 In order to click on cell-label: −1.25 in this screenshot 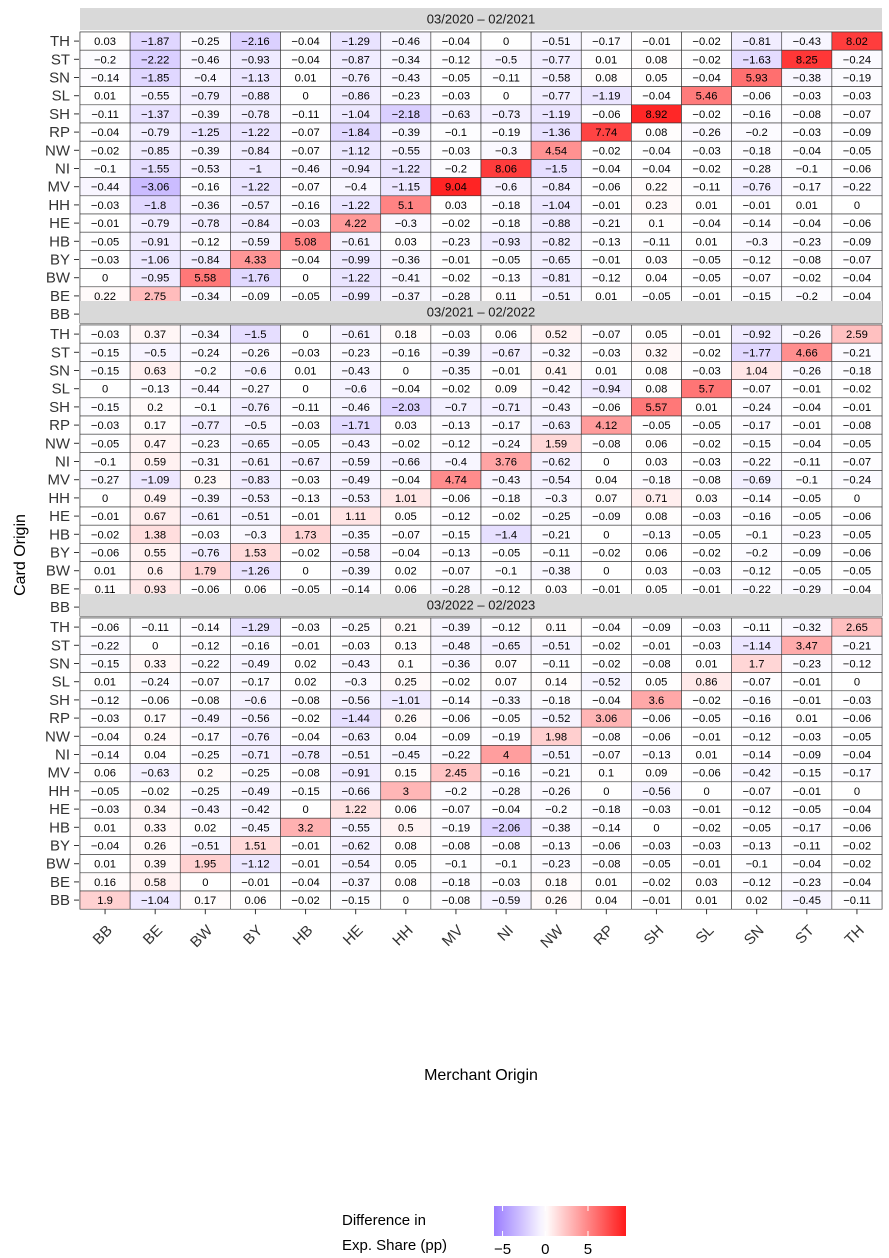, I will do `click(205, 133)`.